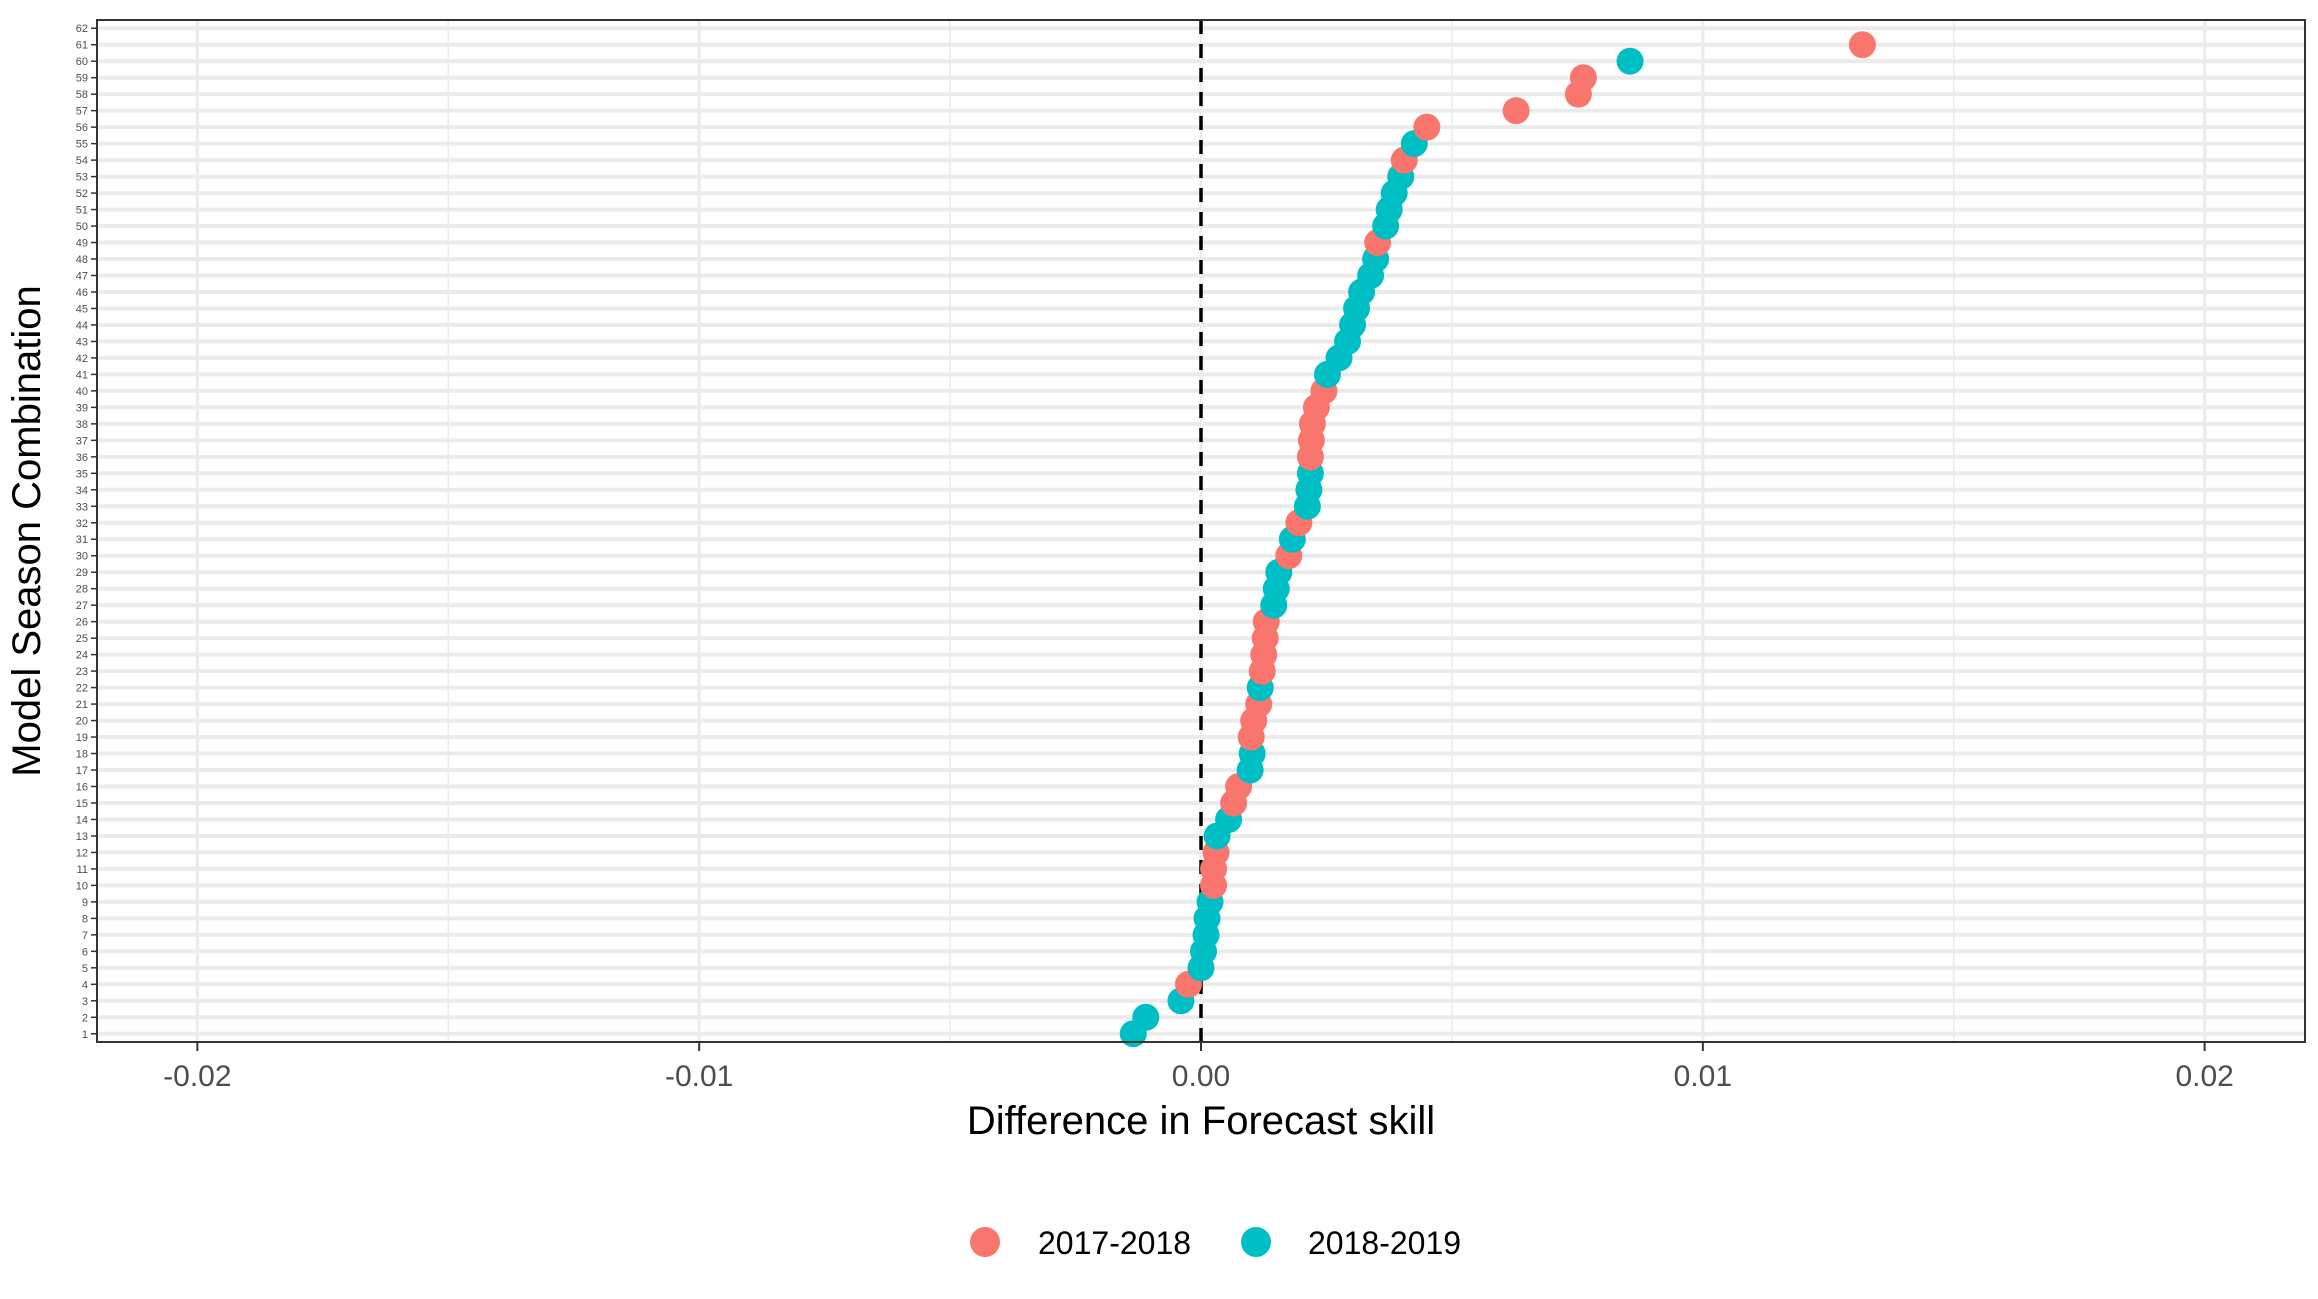 This screenshot has height=1299, width=2318. Describe the element at coordinates (82, 804) in the screenshot. I see `y-tick-label: 15` at that location.